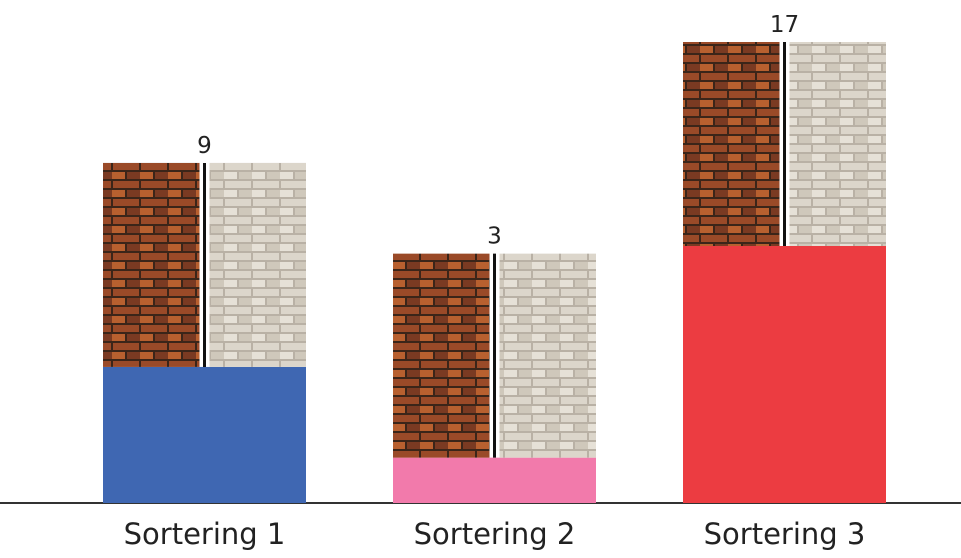  I want to click on value-label: 17, so click(784, 25).